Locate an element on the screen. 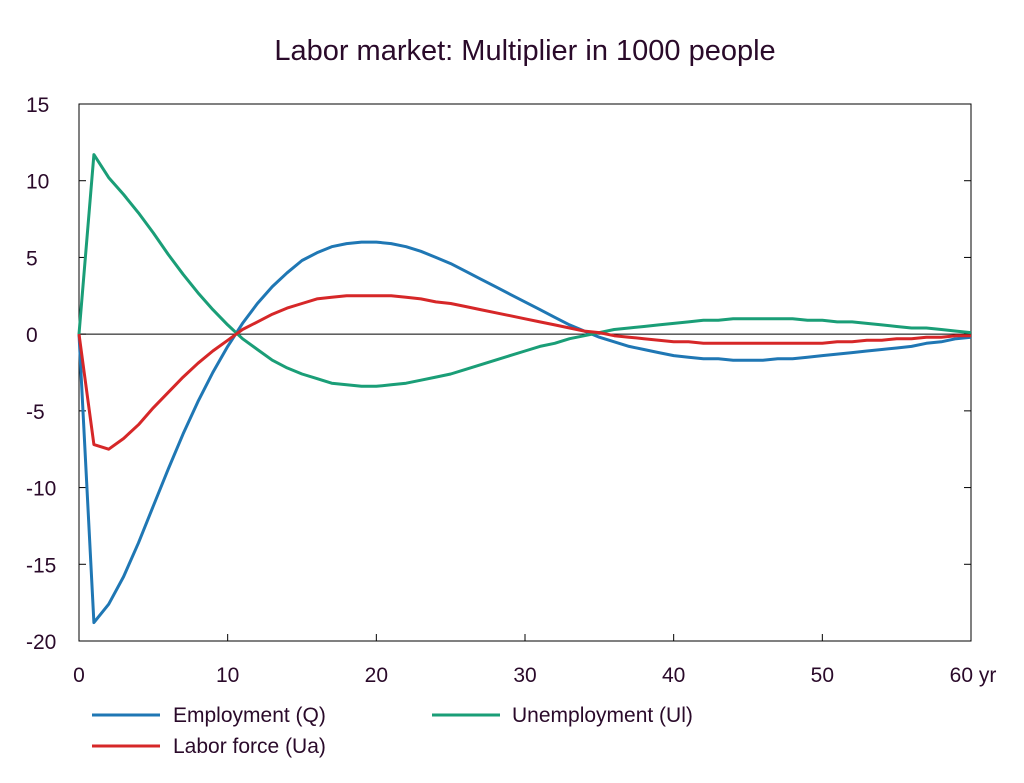 This screenshot has height=783, width=1024. y-axis: 15 10 5 0 -5 -10 -15 -20 is located at coordinates (41, 374).